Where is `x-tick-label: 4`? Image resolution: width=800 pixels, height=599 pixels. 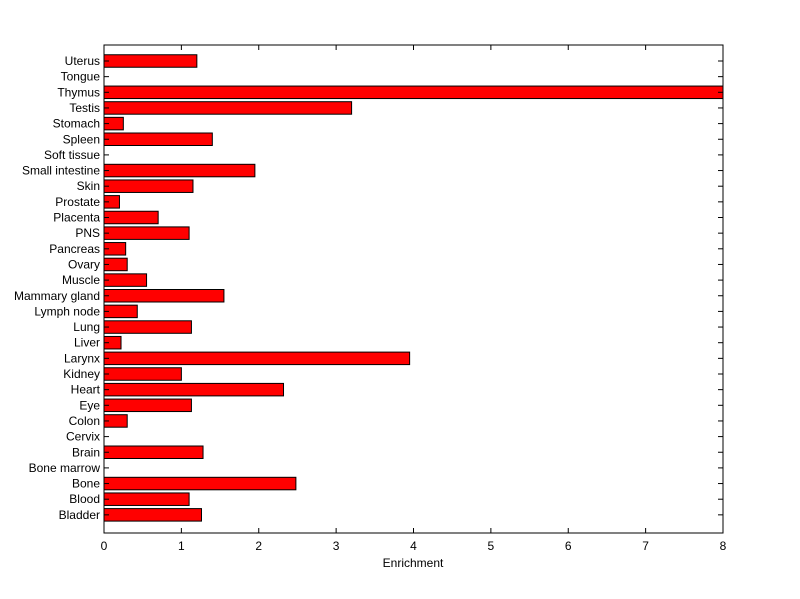 x-tick-label: 4 is located at coordinates (413, 546).